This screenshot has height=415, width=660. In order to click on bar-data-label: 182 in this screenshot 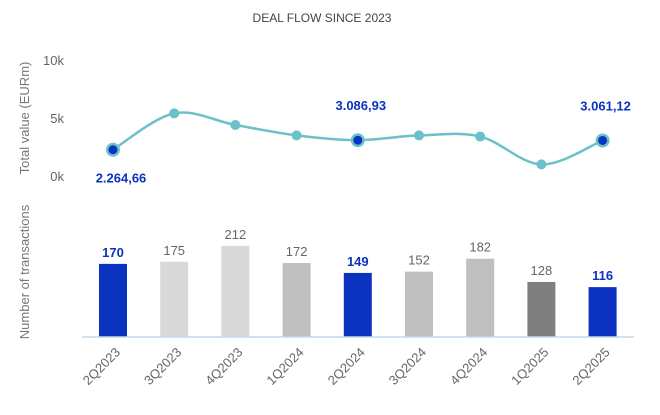, I will do `click(480, 247)`.